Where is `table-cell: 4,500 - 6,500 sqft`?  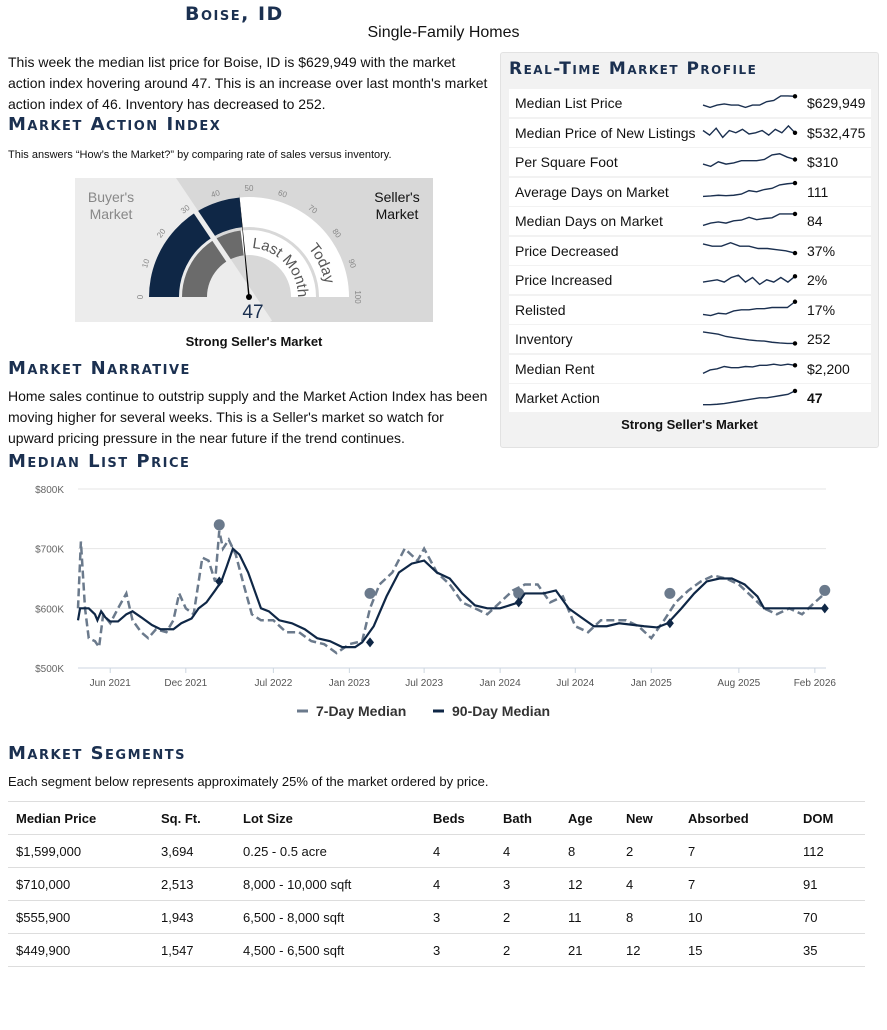
table-cell: 4,500 - 6,500 sqft is located at coordinates (330, 950).